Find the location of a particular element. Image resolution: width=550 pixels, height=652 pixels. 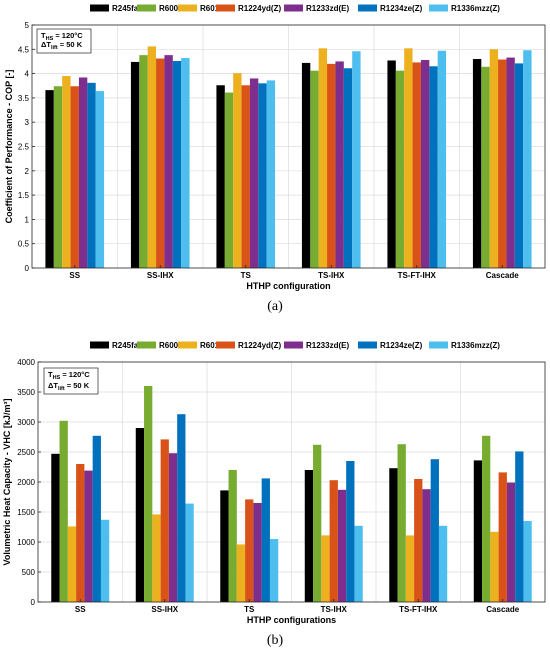

y-axis: 0 0.5 1 1.5 2 2.5 3 3.5 4 4.5 5 is located at coordinates (26, 147).